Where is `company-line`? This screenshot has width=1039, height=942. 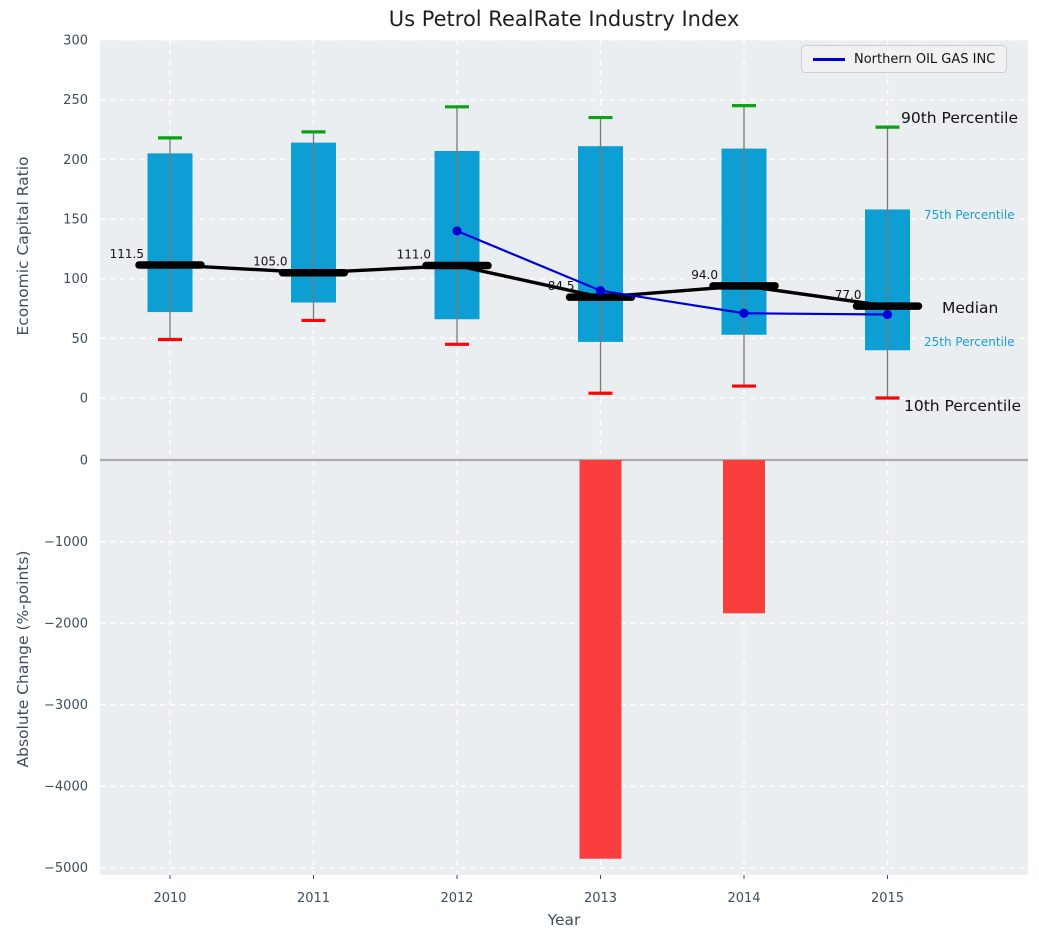
company-line is located at coordinates (672, 272).